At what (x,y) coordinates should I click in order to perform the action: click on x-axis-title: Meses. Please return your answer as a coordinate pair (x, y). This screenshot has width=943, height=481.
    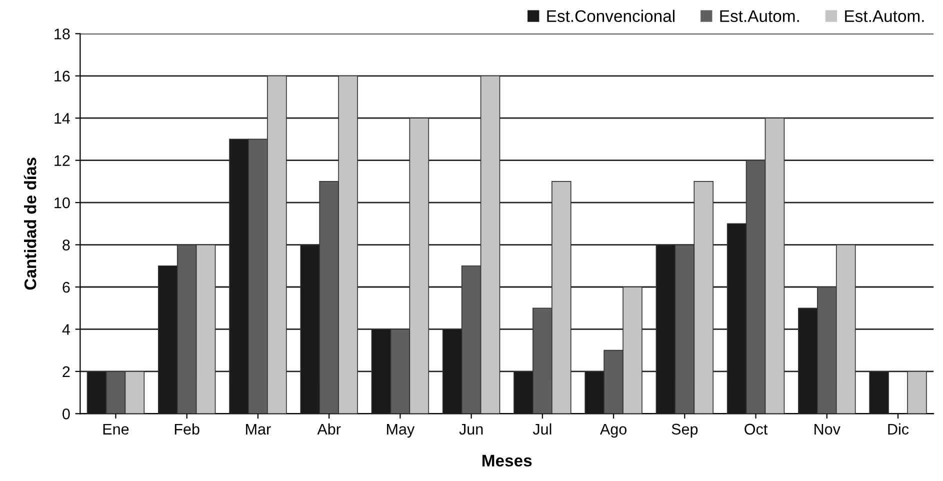
    Looking at the image, I should click on (507, 460).